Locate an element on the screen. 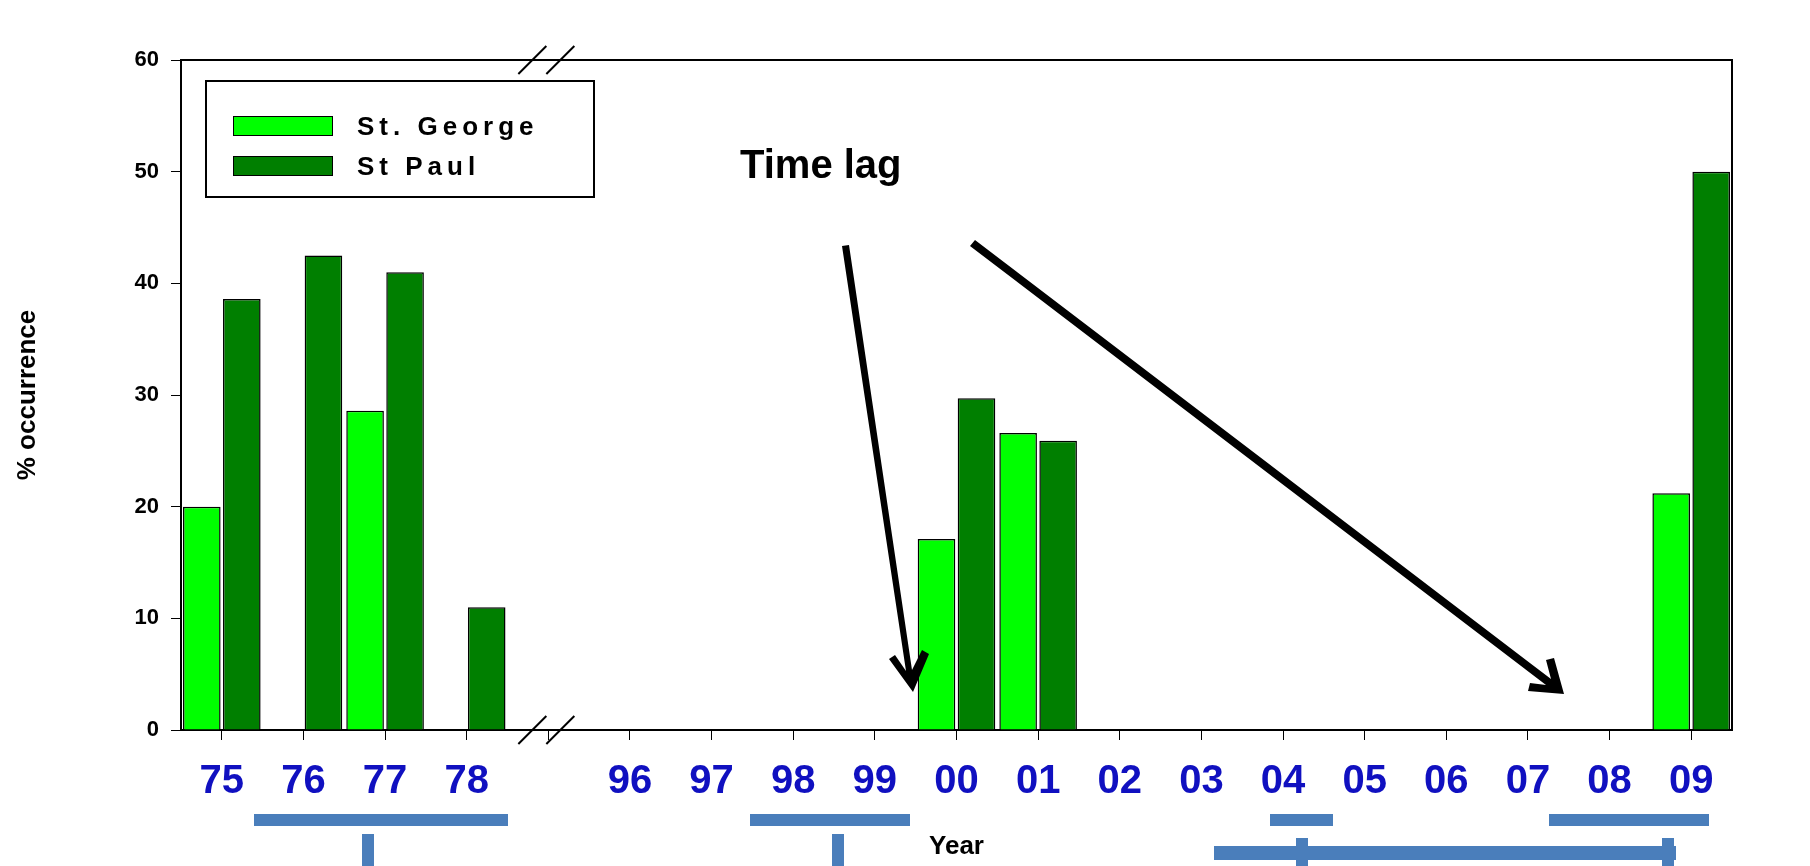 The height and width of the screenshot is (866, 1810). x-tick-label: 06 is located at coordinates (1446, 779).